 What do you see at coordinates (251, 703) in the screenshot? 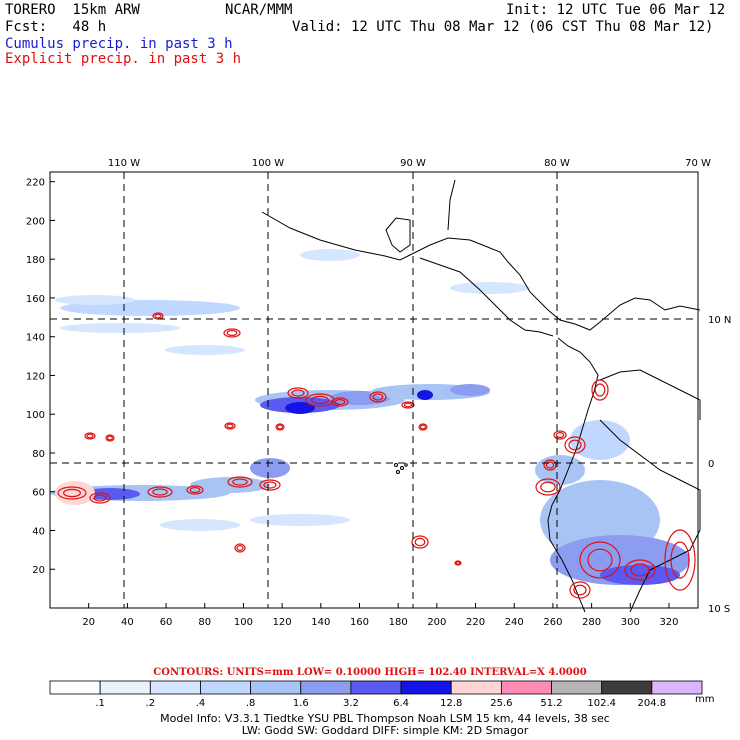
I see `colorbar-label: .8` at bounding box center [251, 703].